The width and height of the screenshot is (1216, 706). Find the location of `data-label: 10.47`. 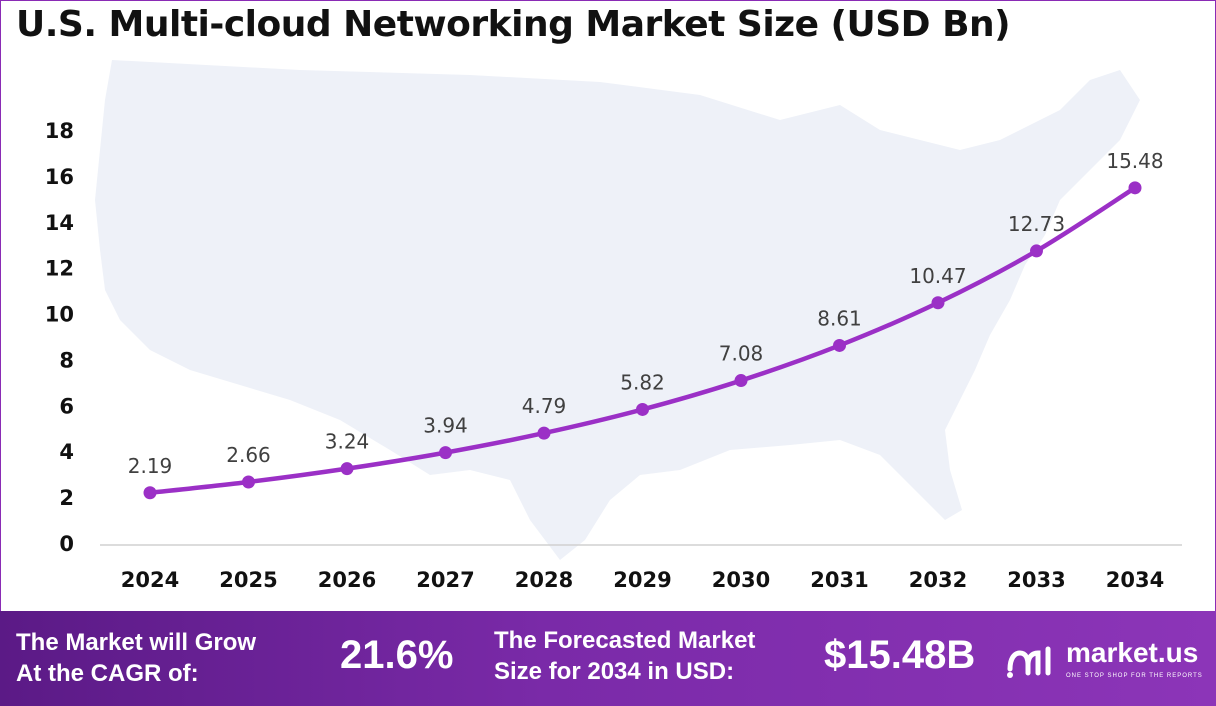

data-label: 10.47 is located at coordinates (937, 276).